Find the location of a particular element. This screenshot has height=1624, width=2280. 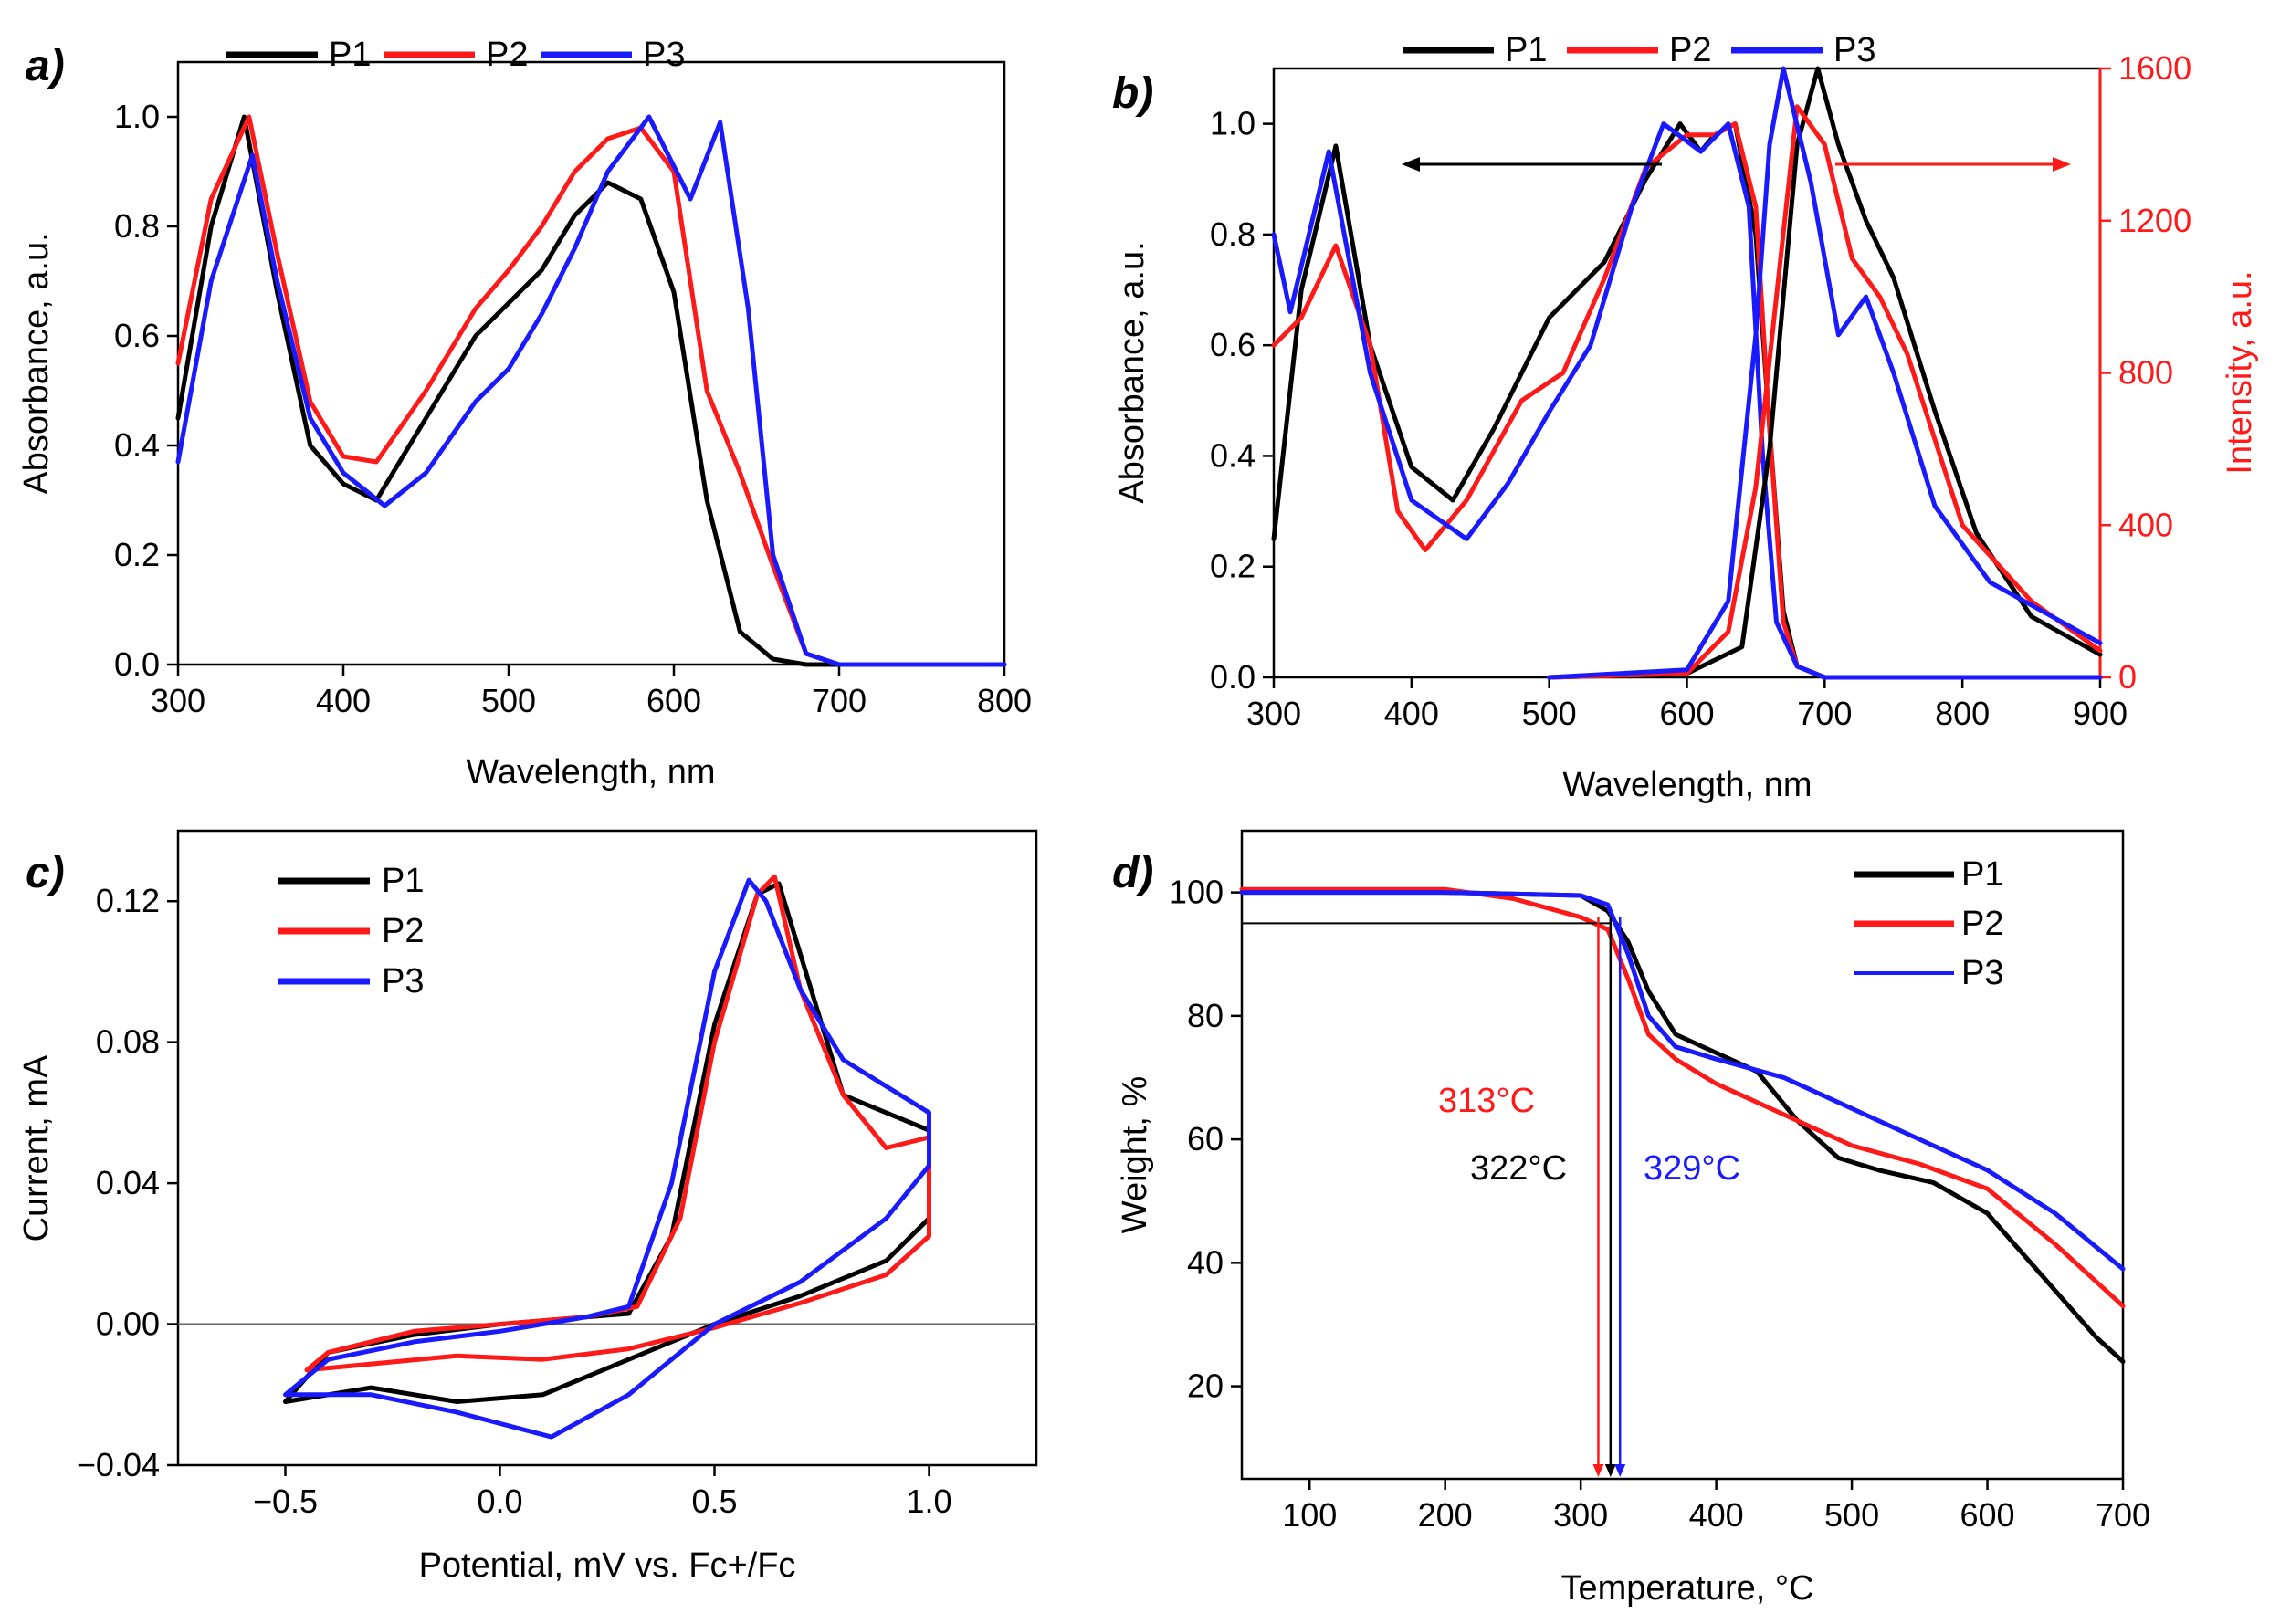

xtick-label: 200 is located at coordinates (1445, 1515).